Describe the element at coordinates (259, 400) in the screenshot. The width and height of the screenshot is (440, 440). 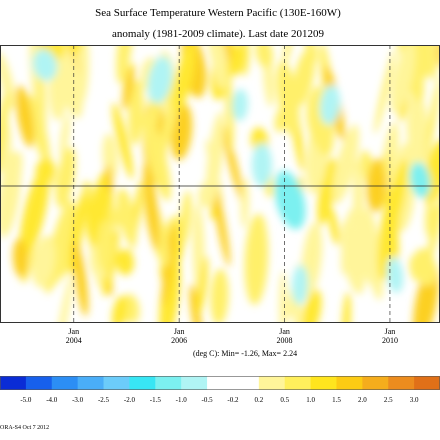
I see `colorbar-label: 0.2` at that location.